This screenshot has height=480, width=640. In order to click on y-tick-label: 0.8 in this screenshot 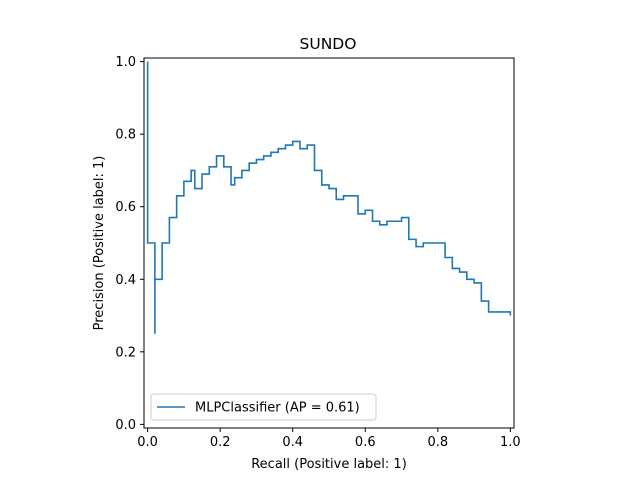, I will do `click(125, 135)`.